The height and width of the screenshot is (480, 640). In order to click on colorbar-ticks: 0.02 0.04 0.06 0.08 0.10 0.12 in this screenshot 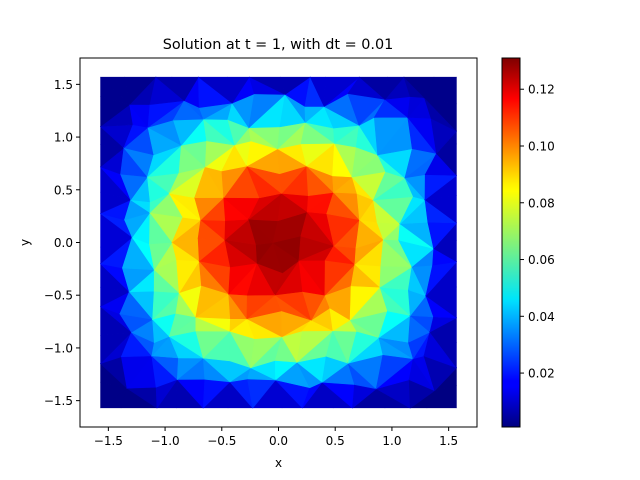, I will do `click(537, 232)`.